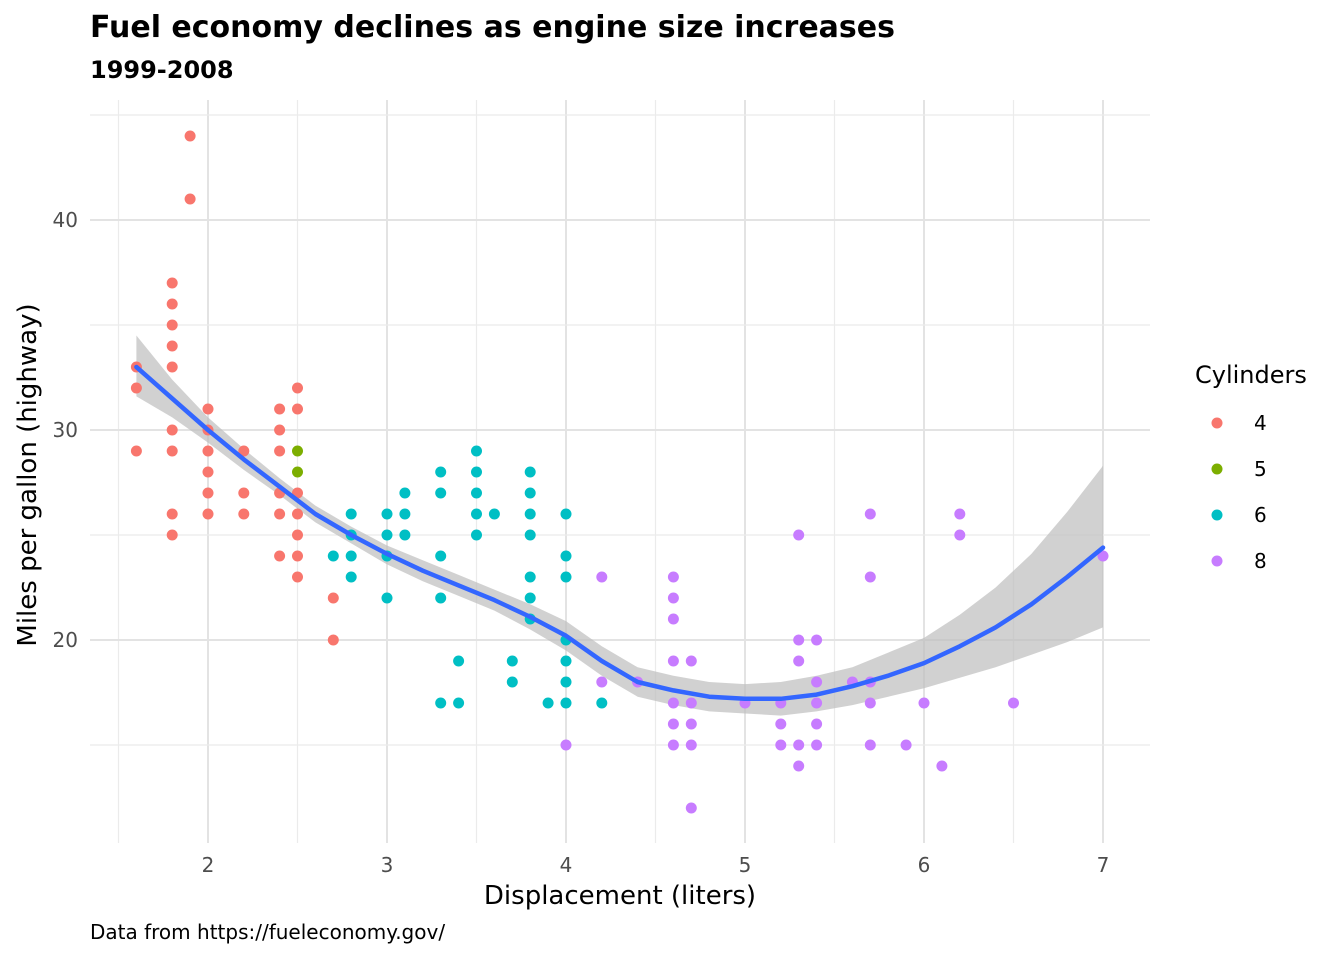 This screenshot has height=960, width=1344. What do you see at coordinates (65, 430) in the screenshot?
I see `y-tick-label: 30` at bounding box center [65, 430].